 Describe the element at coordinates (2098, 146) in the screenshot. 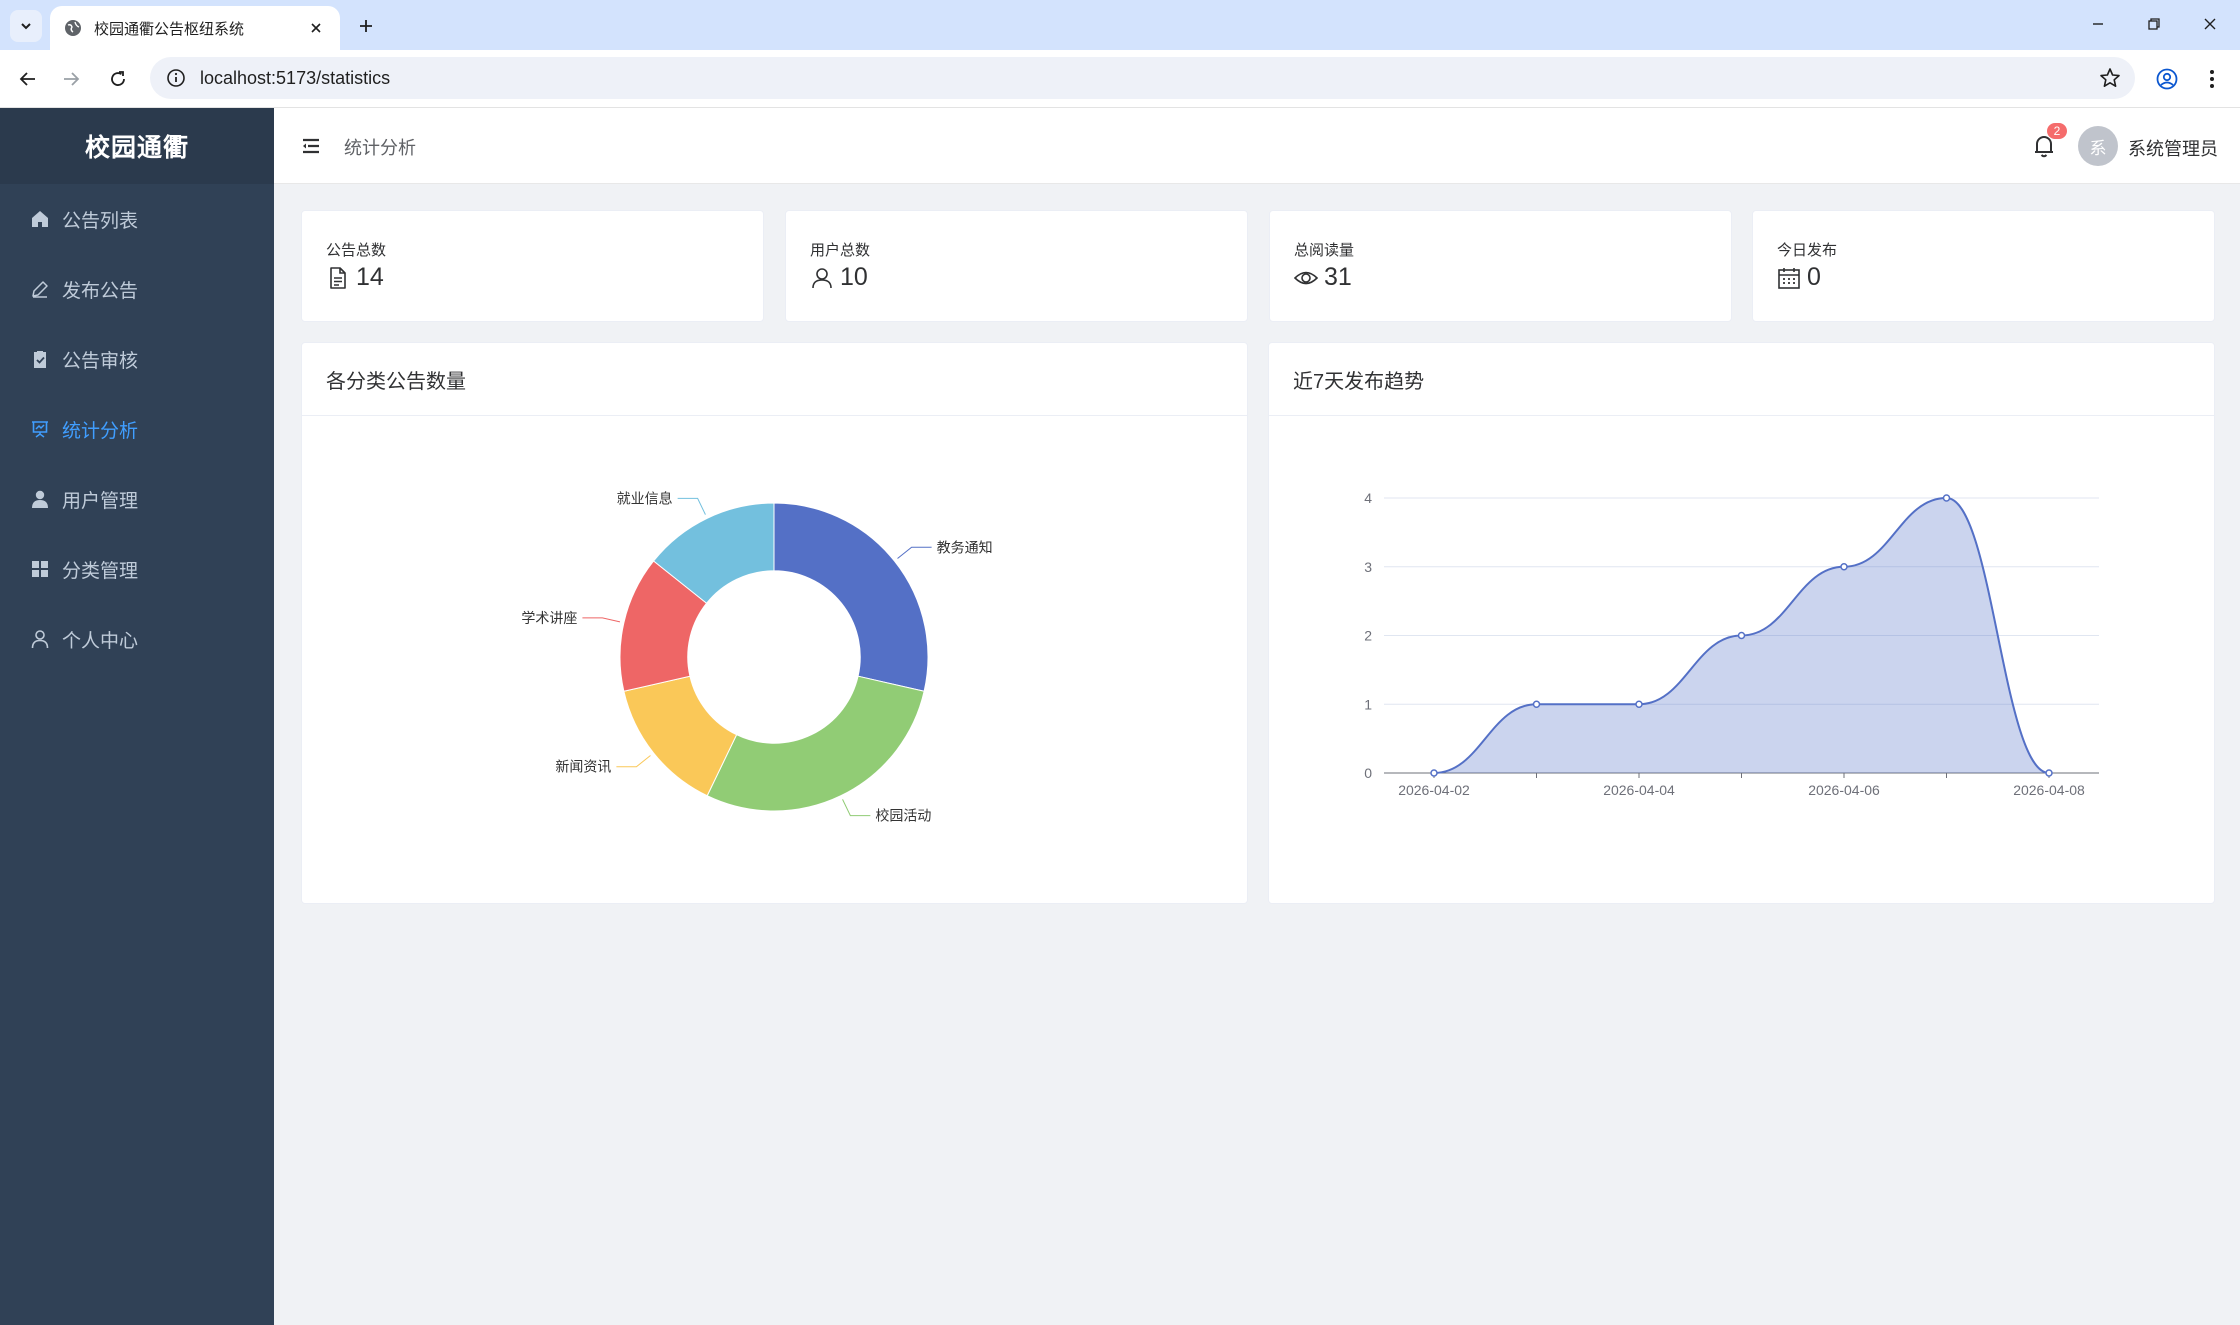

I see `avatar: 系` at that location.